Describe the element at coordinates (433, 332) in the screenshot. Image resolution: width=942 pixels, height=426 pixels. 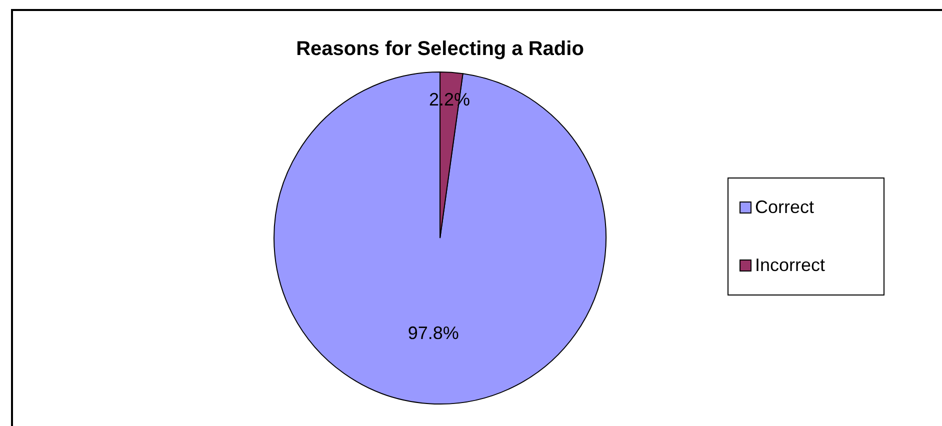
I see `data-label: 97.8%` at that location.